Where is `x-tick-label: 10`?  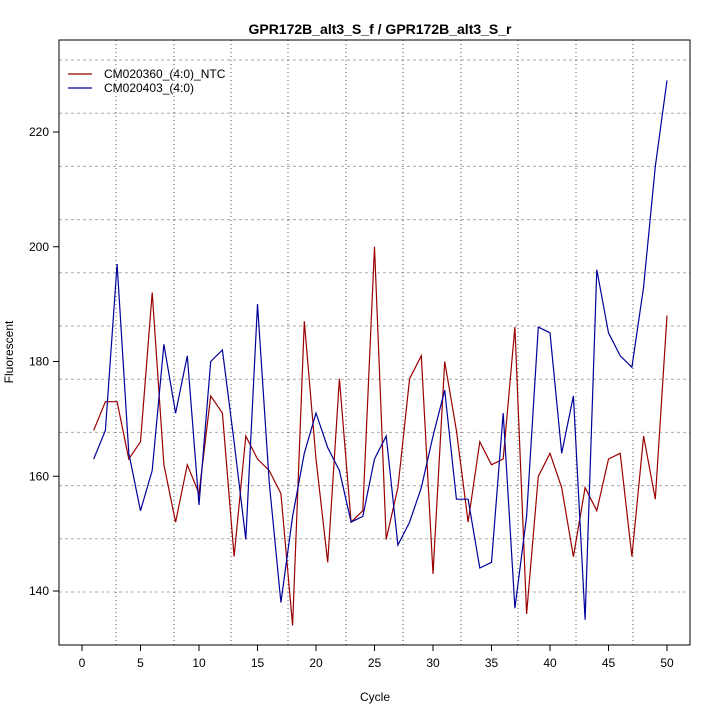 x-tick-label: 10 is located at coordinates (199, 663).